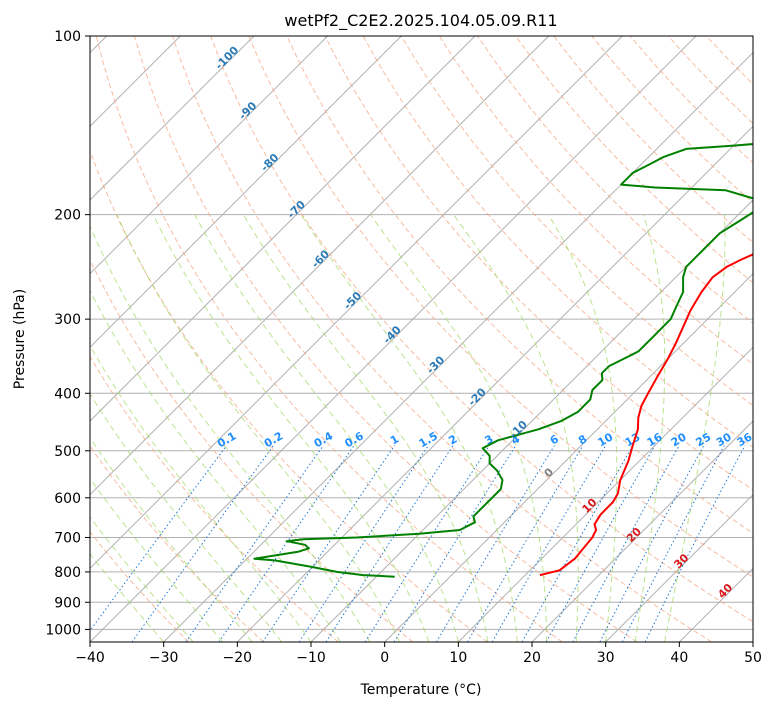  What do you see at coordinates (67, 37) in the screenshot?
I see `y-tick-label: 100` at bounding box center [67, 37].